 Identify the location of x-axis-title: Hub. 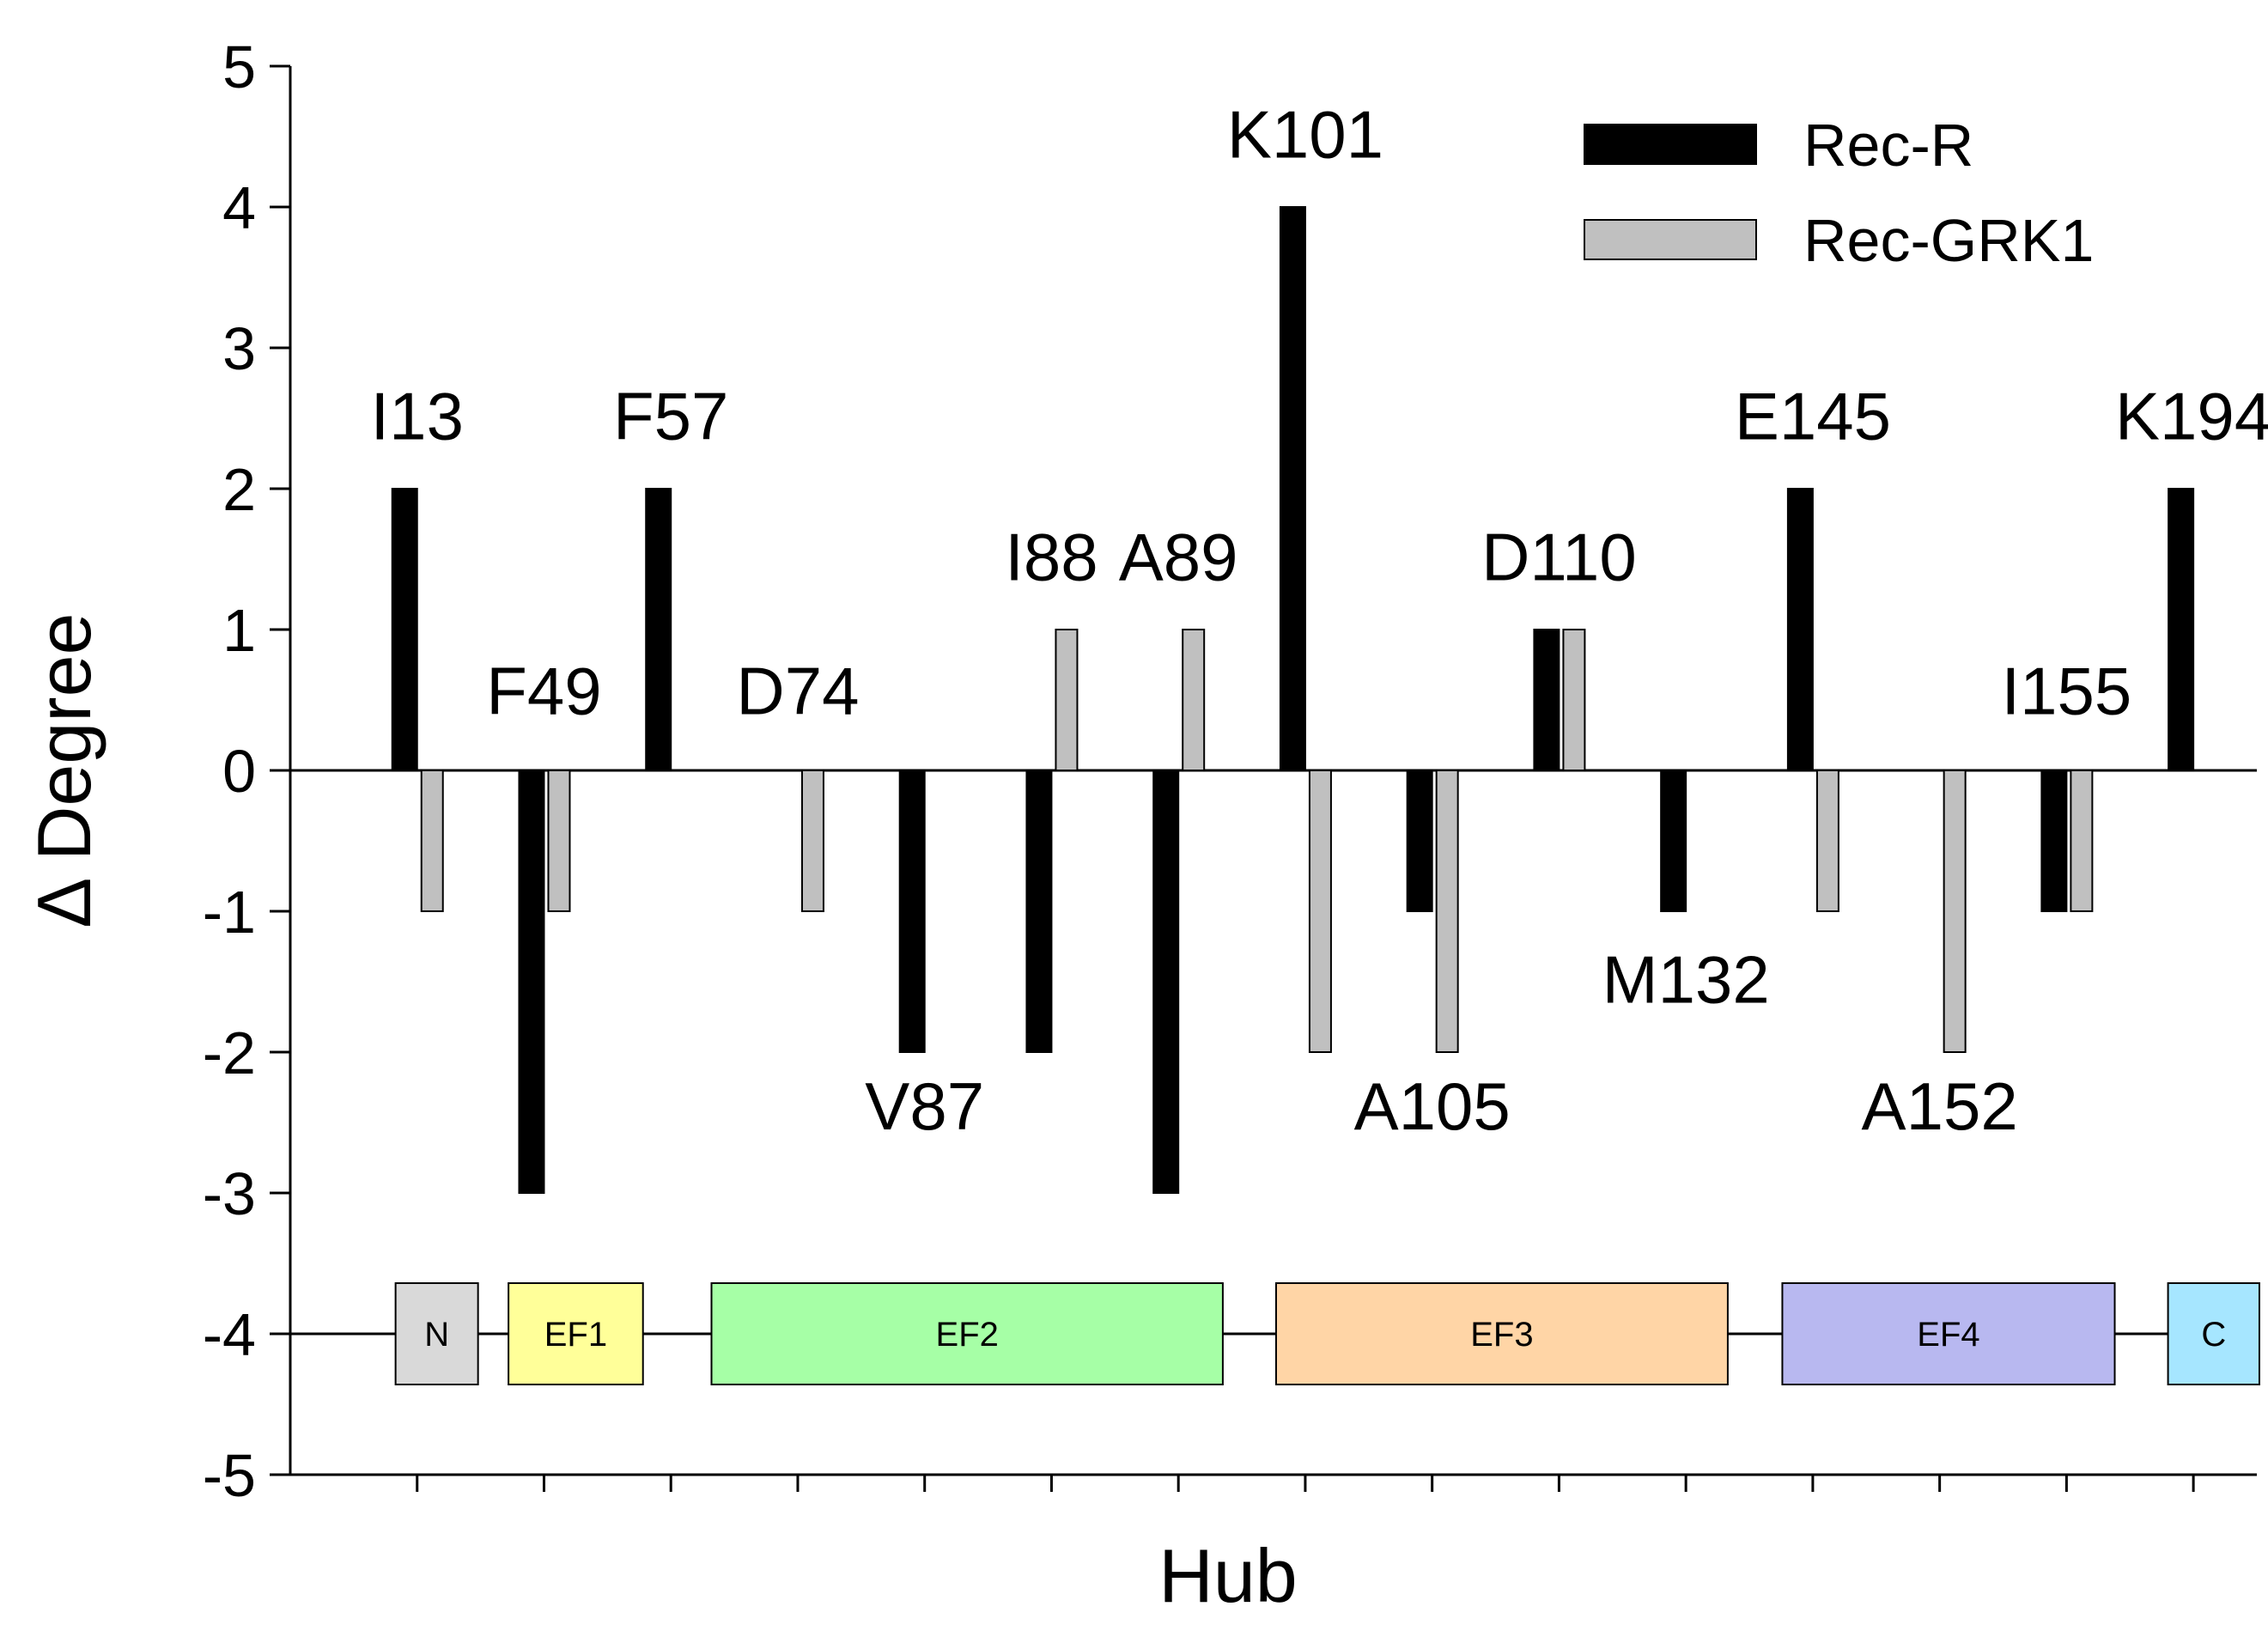
(1227, 1575).